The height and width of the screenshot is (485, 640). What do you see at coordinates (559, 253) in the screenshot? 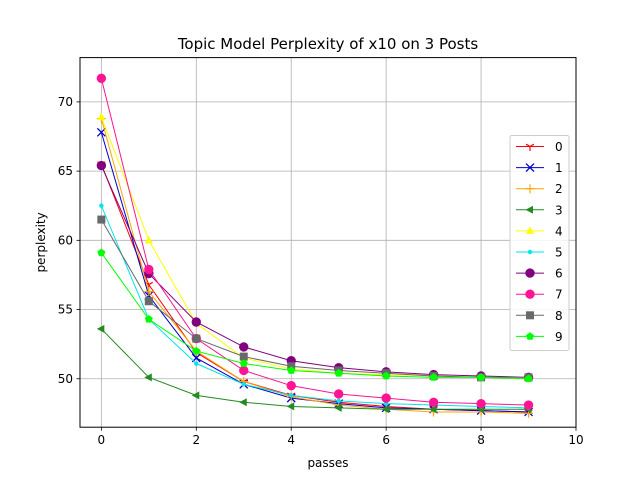
I see `legend-label: 5` at bounding box center [559, 253].